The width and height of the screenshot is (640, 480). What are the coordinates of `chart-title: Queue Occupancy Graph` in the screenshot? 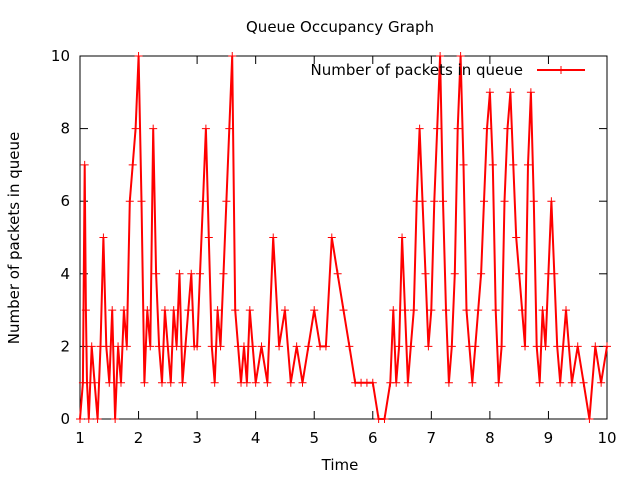 It's located at (340, 27).